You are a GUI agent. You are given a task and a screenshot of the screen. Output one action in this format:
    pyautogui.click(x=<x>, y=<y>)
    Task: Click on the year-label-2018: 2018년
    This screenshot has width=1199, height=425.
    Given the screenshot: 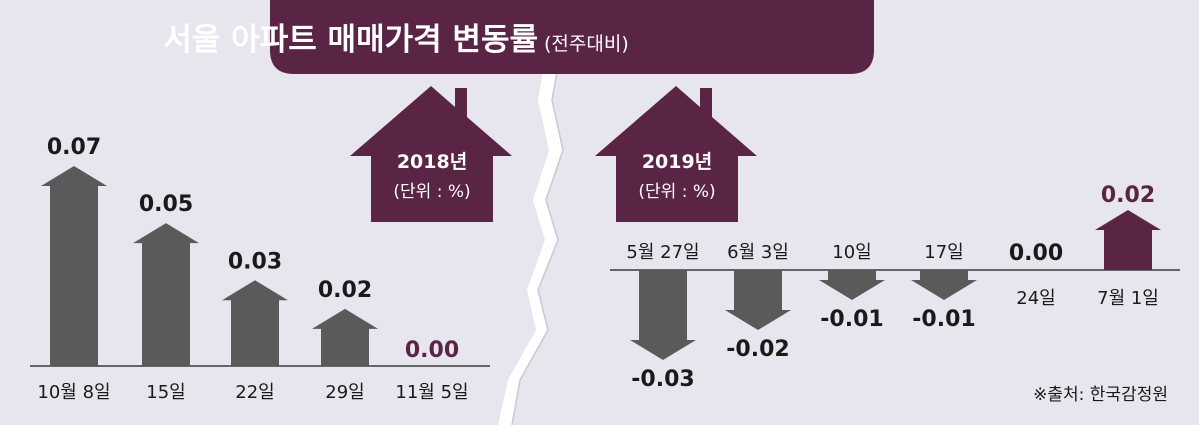 What is the action you would take?
    pyautogui.click(x=432, y=162)
    